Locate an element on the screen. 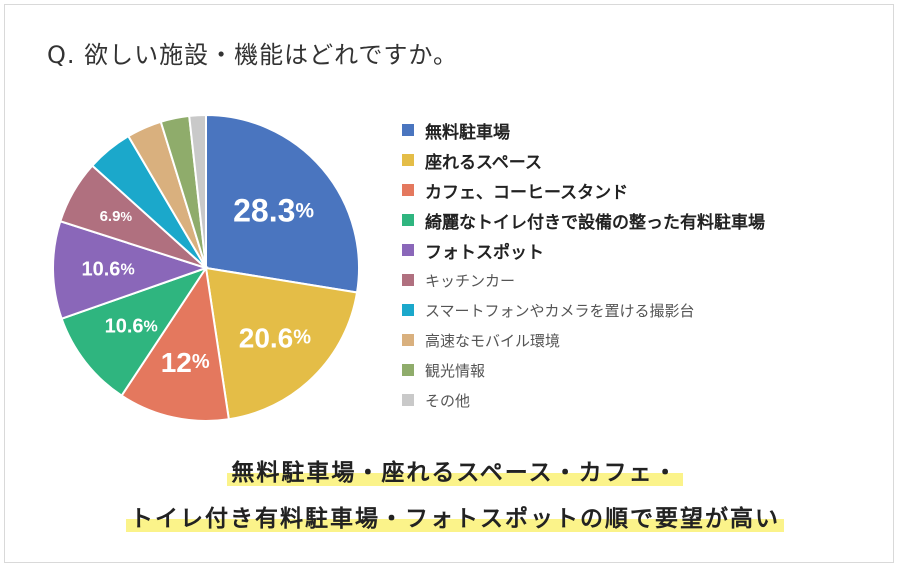 The image size is (900, 569). summary-line-1: 無料駐車場・座れるスペース・カフェ・ is located at coordinates (452, 470).